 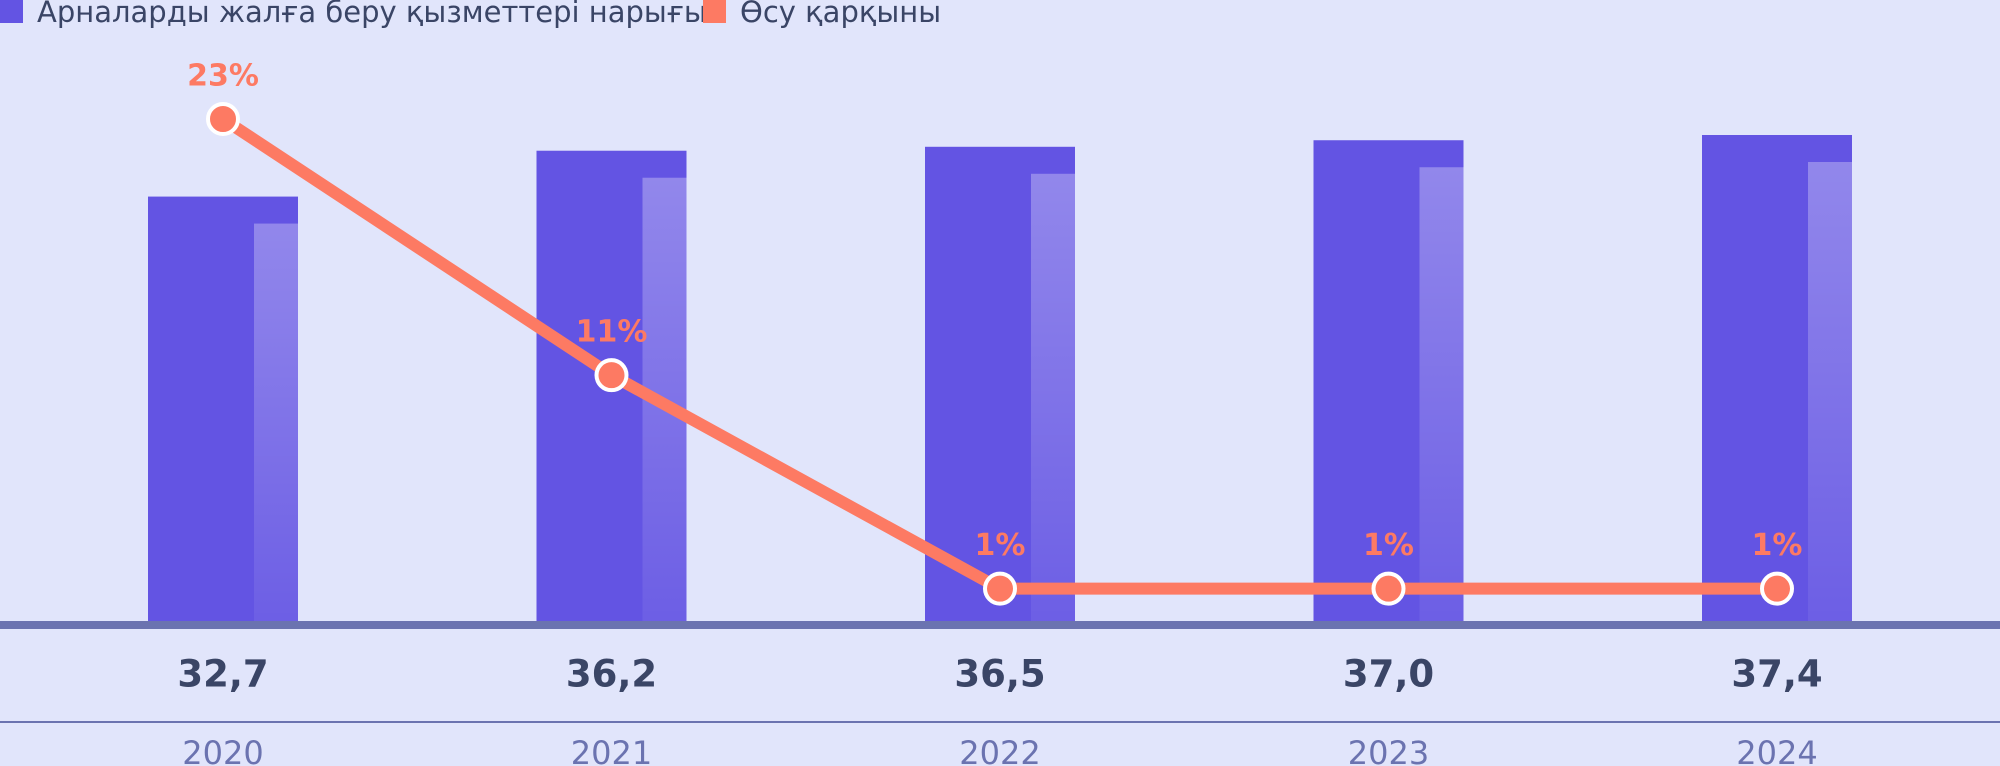 I want to click on bar-value-label: 36,5, so click(x=999, y=674).